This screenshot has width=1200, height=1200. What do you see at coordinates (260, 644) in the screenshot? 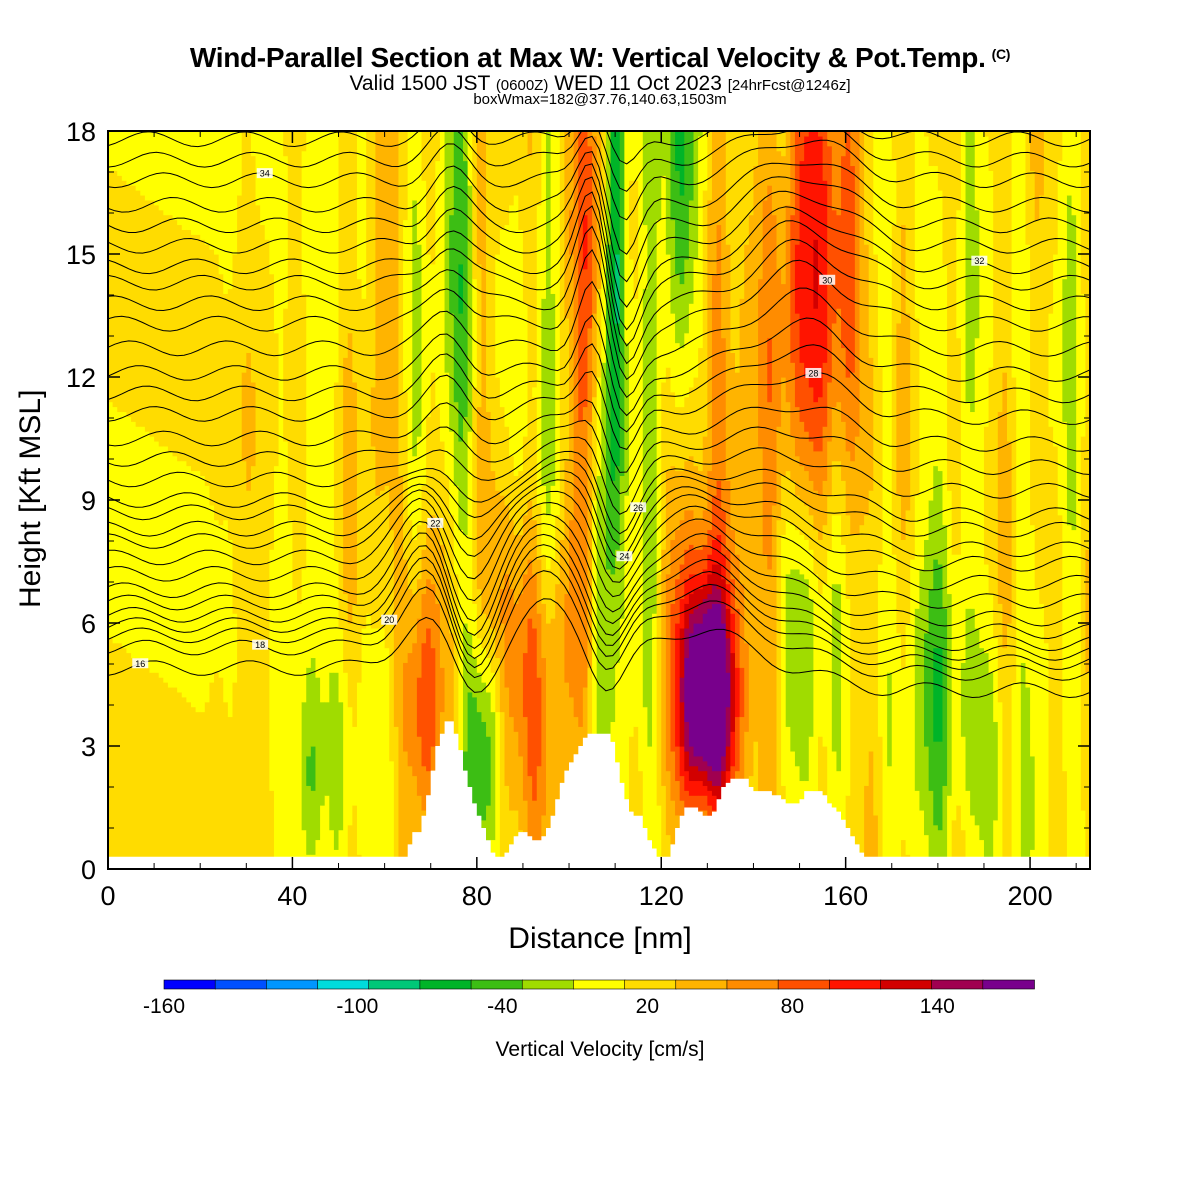
I see `theta-contour-label: 18` at bounding box center [260, 644].